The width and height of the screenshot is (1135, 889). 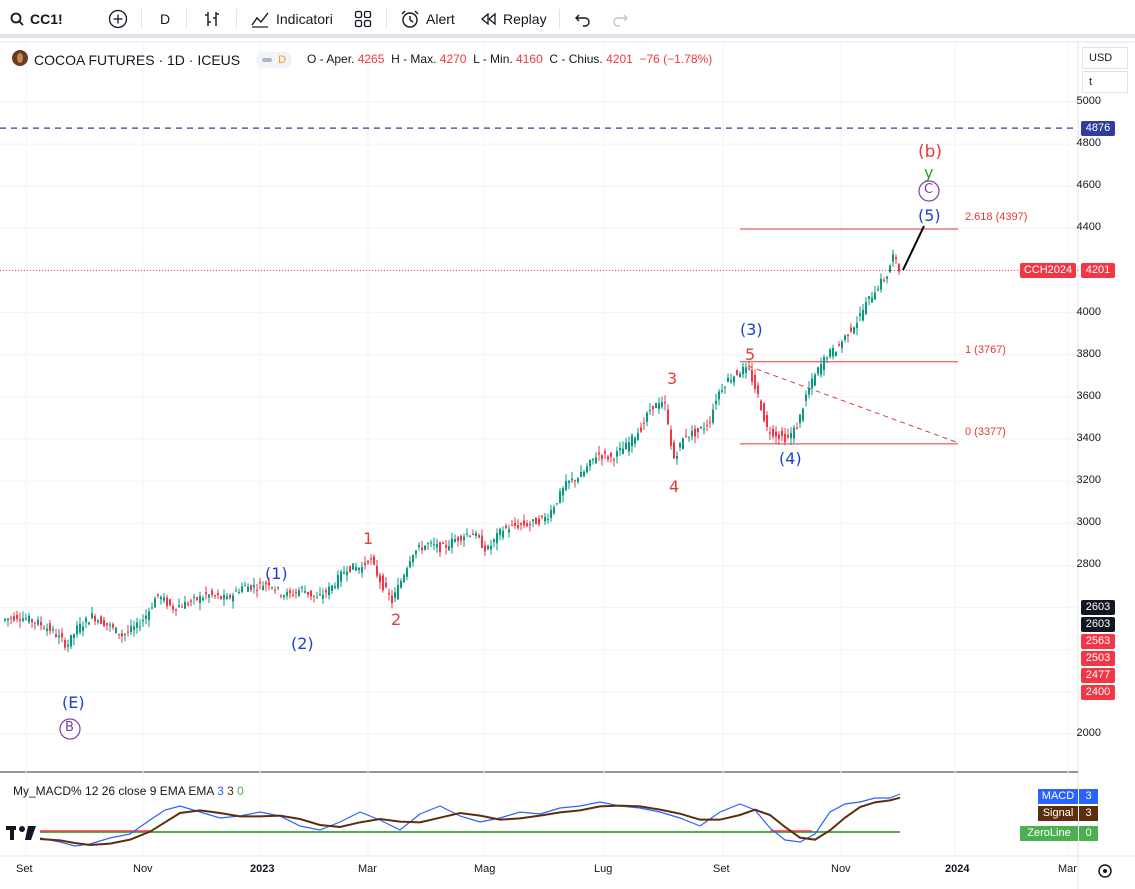 I want to click on macd-legend: My_MACD% 12 26 close 9 EMA EMA 3 3 0, so click(x=128, y=791).